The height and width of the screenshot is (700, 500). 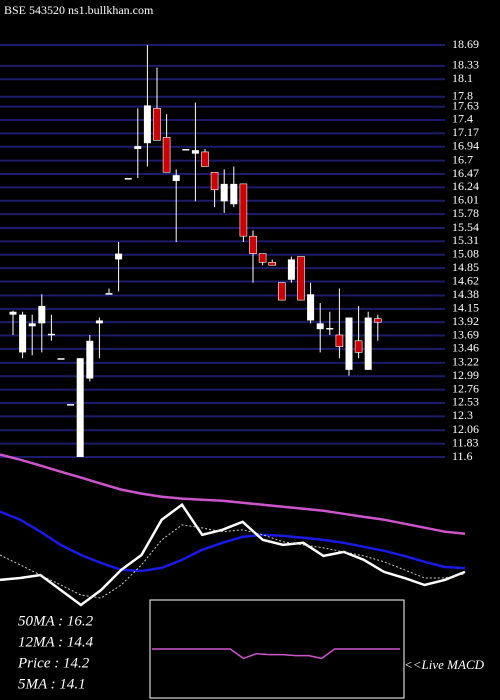 I want to click on y-tick-label: 16.7, so click(x=462, y=159).